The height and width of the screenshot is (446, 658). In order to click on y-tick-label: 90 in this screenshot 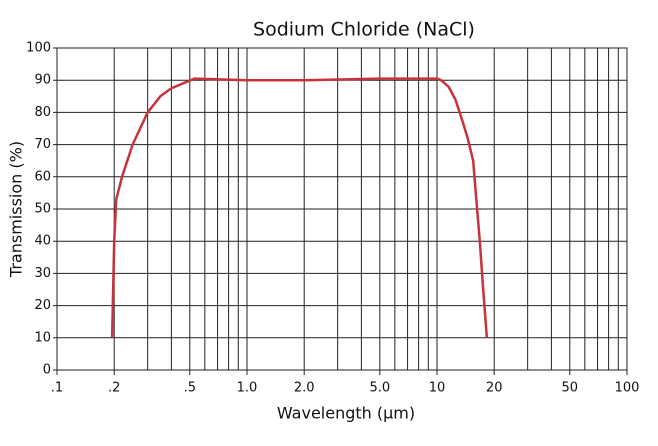, I will do `click(42, 80)`.